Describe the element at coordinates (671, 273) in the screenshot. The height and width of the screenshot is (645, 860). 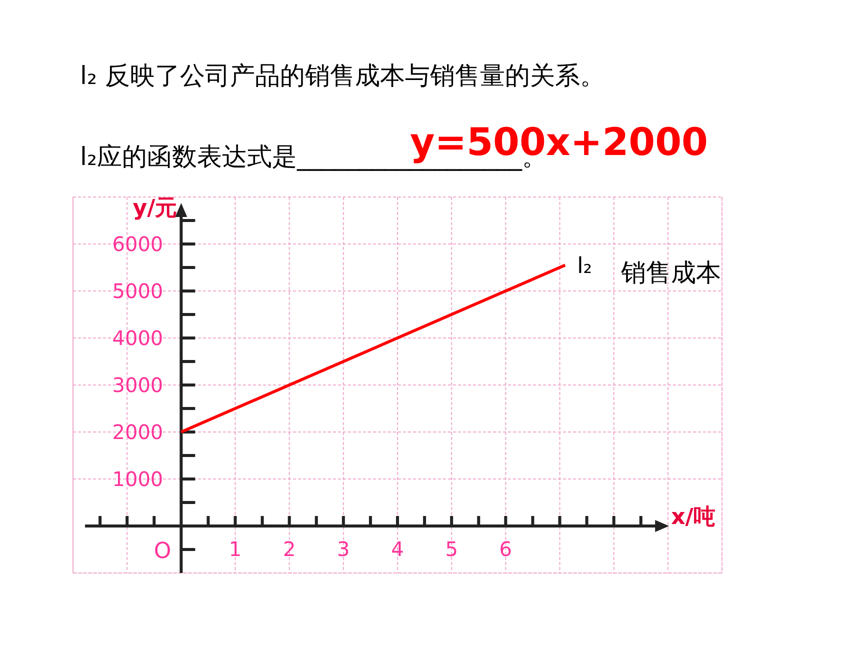
I see `annotation: 销售成本` at that location.